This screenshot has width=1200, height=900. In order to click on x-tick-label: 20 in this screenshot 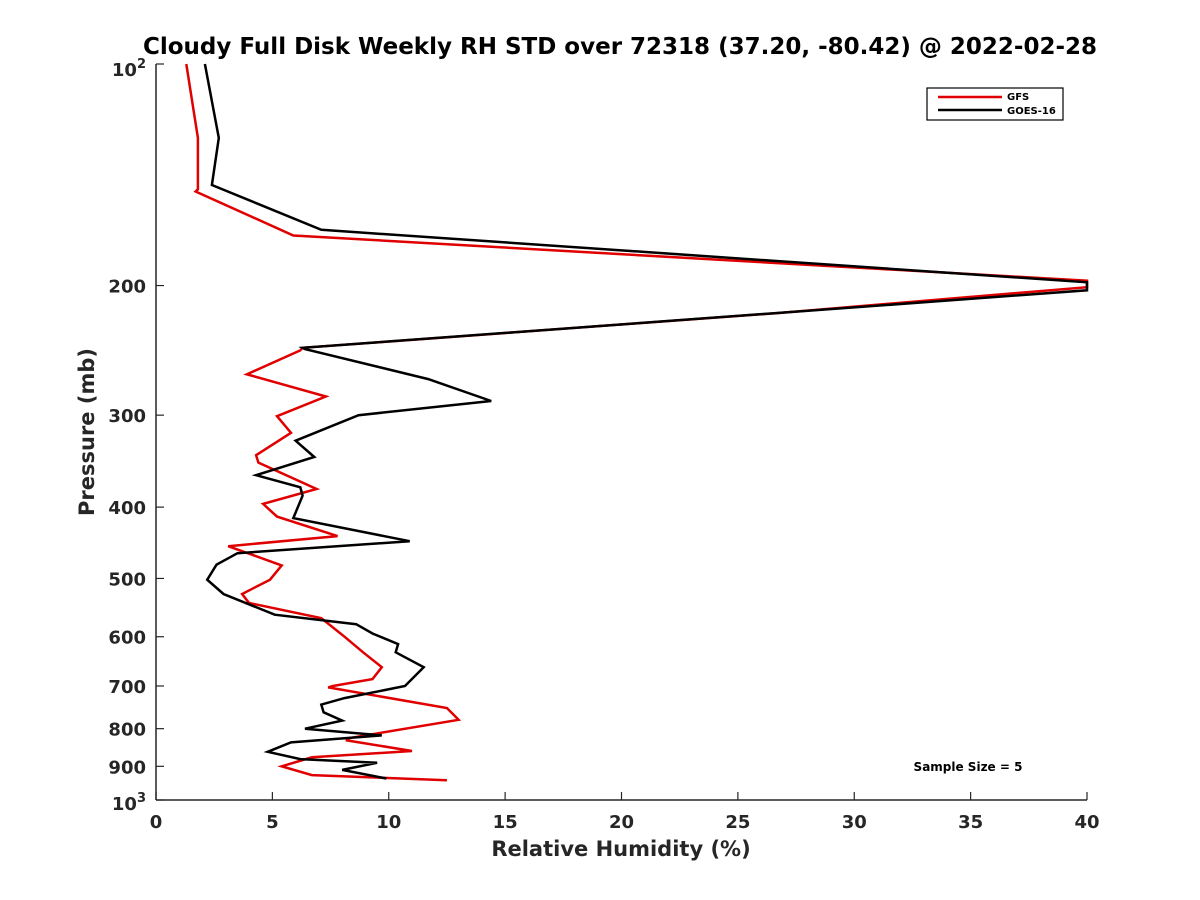, I will do `click(621, 822)`.